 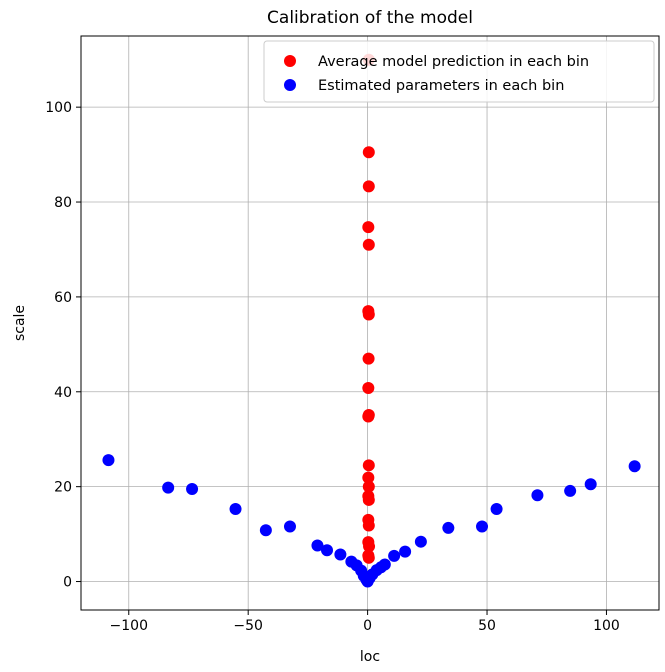 What do you see at coordinates (20, 323) in the screenshot?
I see `y-axis-label: scale` at bounding box center [20, 323].